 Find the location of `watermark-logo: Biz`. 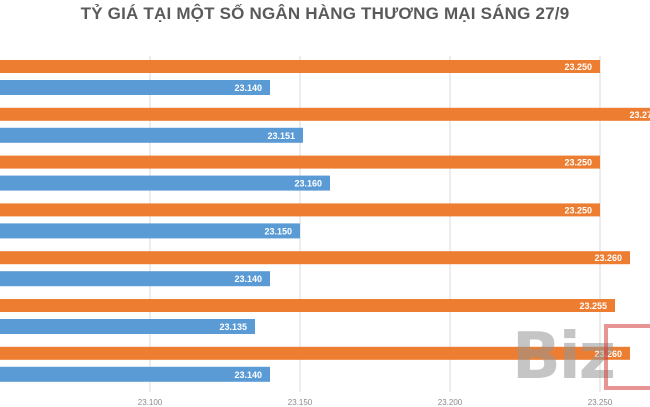

watermark-logo: Biz is located at coordinates (581, 357).